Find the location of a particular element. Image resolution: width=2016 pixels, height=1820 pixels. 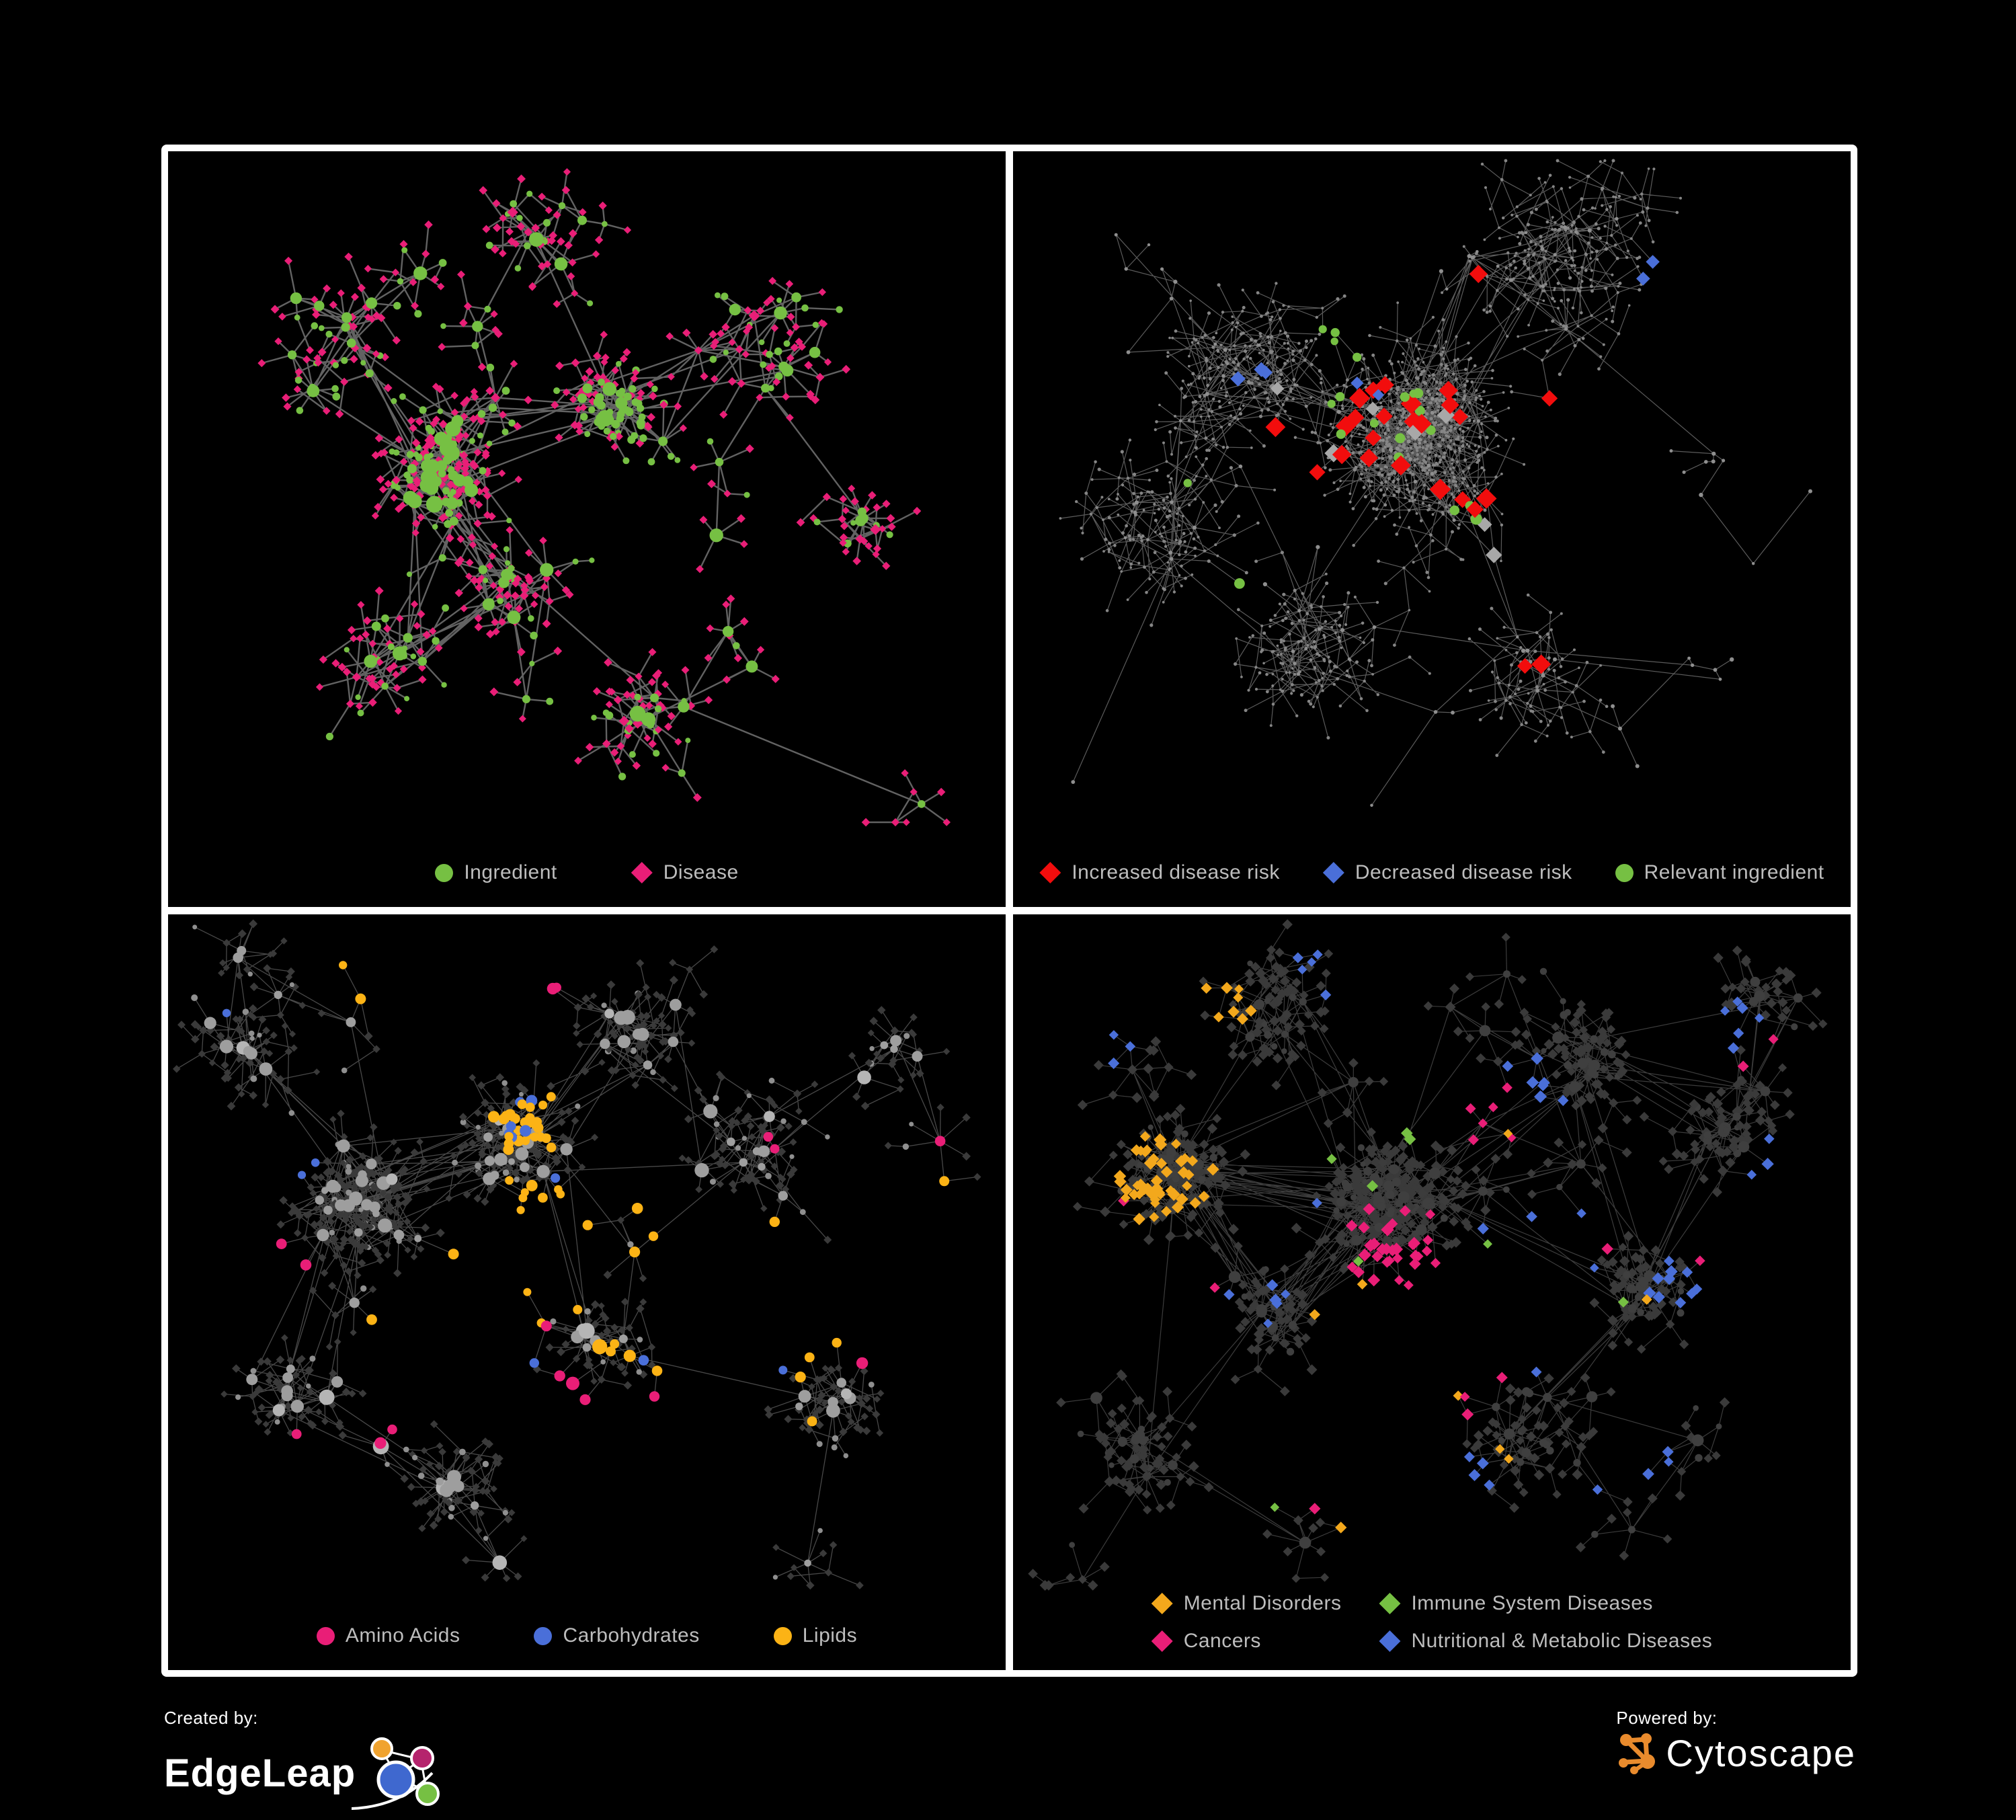

mental-disorders-diamond-icon is located at coordinates (1162, 1603).